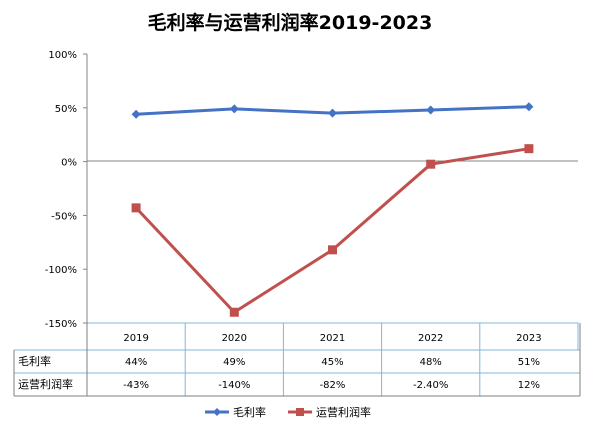 The height and width of the screenshot is (433, 593). I want to click on legend-item: 毛利率, so click(235, 412).